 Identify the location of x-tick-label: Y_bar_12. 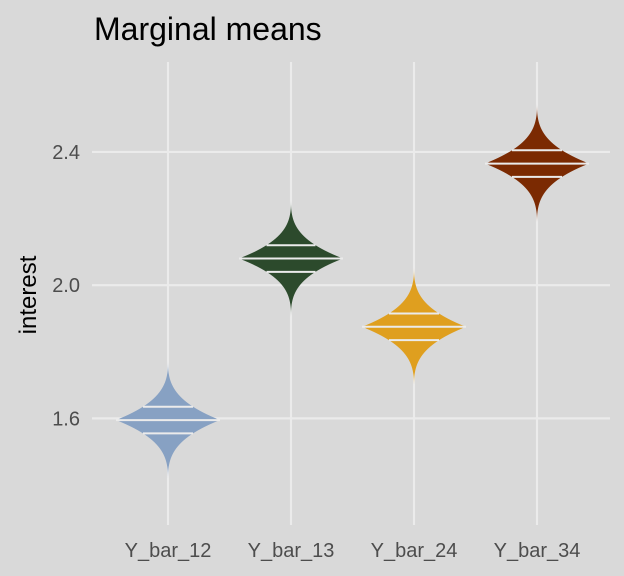
(168, 551).